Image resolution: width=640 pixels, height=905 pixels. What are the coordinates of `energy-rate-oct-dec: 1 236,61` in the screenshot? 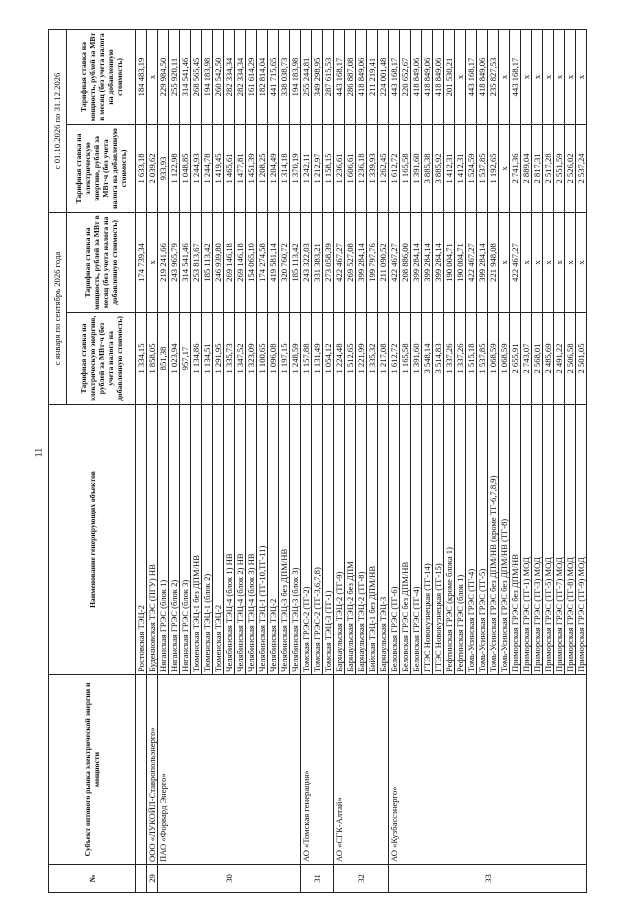 It's located at (339, 168).